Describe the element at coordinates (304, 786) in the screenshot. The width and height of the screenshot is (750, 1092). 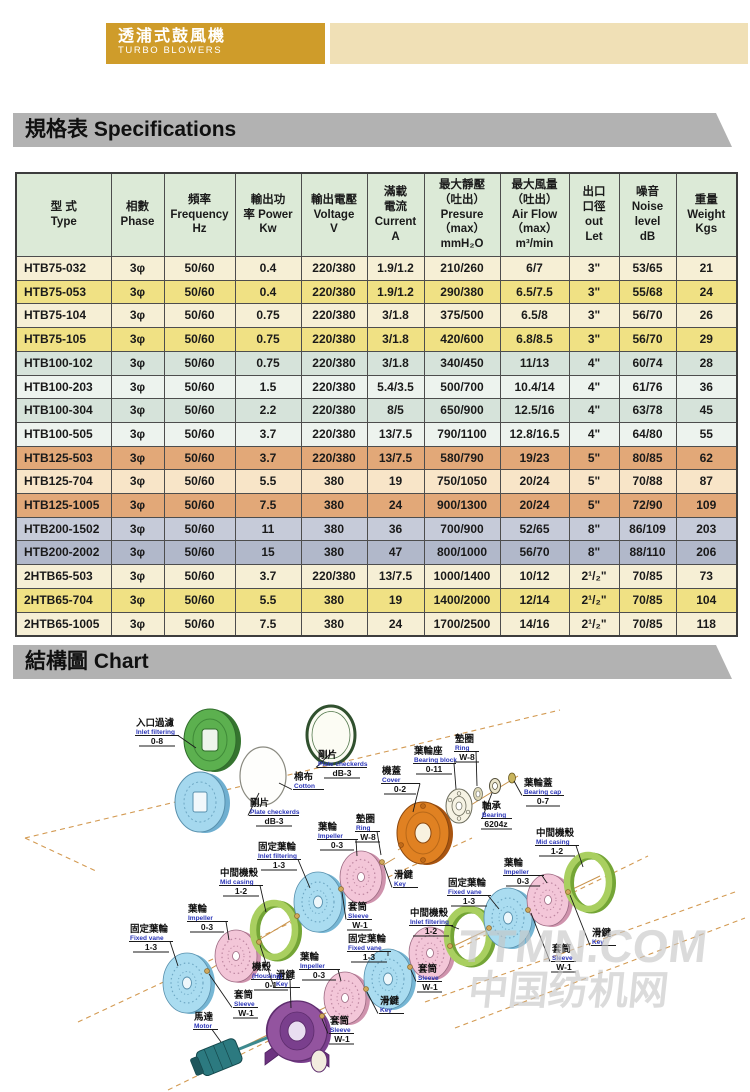
I see `svg-text: Cotton` at that location.